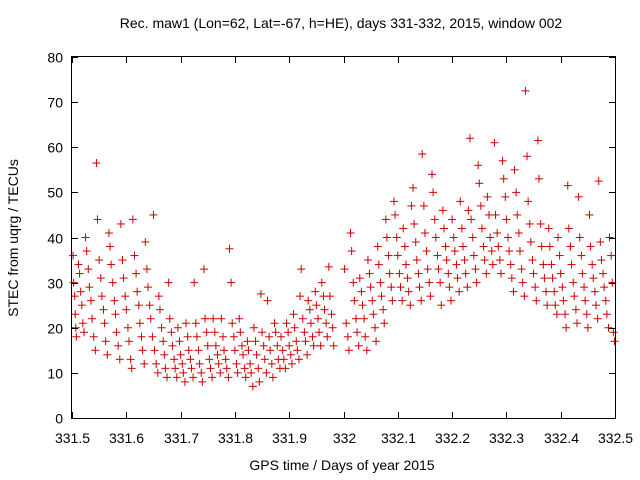 This screenshot has width=640, height=480. I want to click on x-tick-label: 331.7, so click(181, 438).